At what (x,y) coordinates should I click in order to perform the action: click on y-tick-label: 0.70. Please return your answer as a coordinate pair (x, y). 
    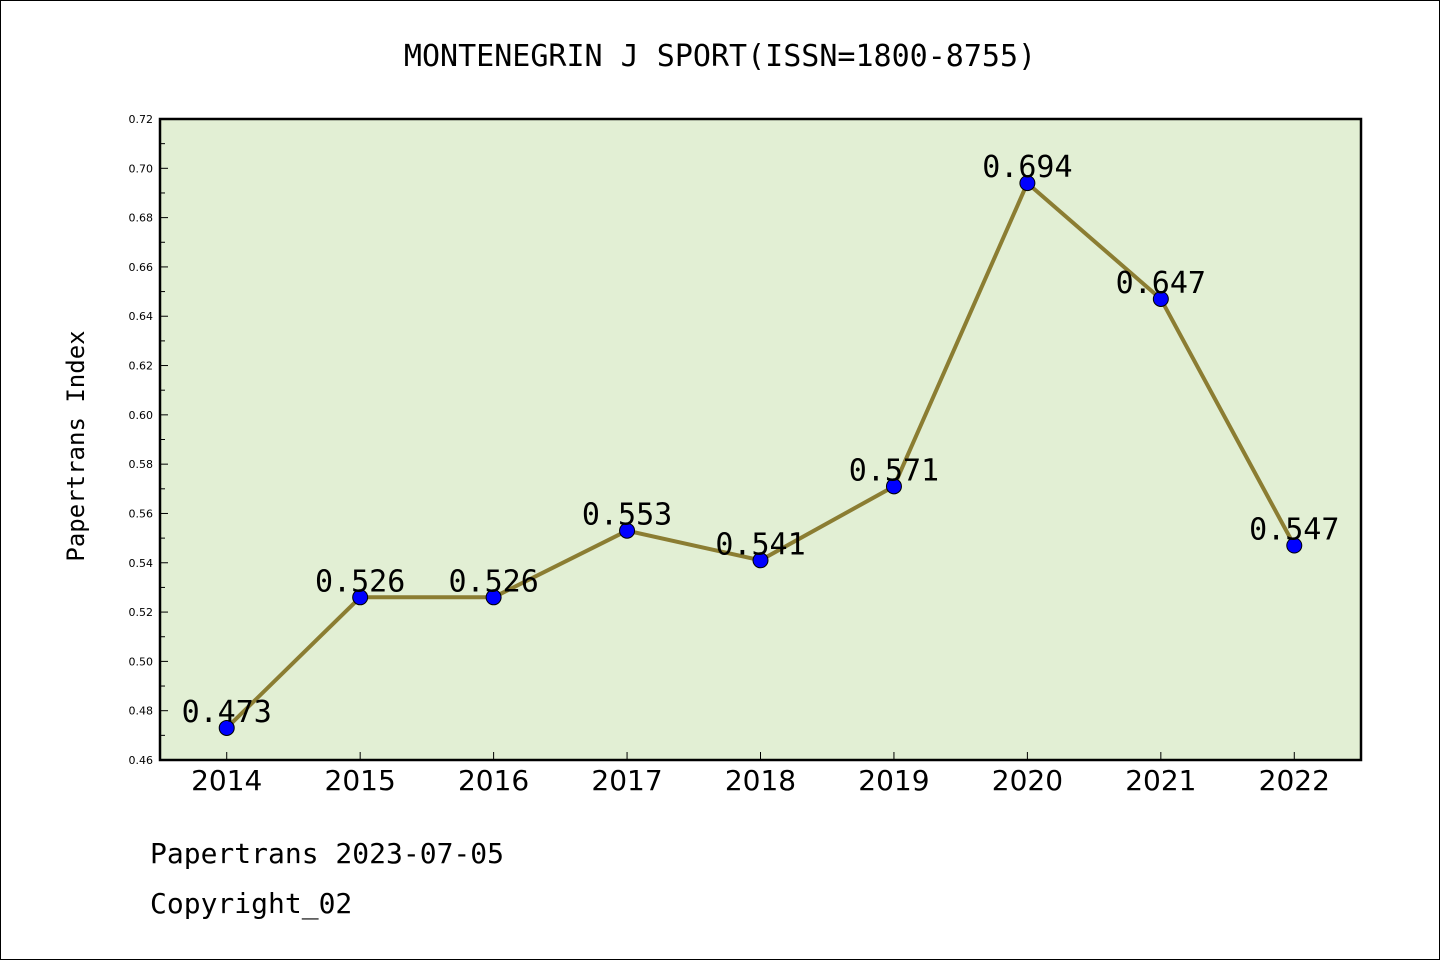
    Looking at the image, I should click on (141, 168).